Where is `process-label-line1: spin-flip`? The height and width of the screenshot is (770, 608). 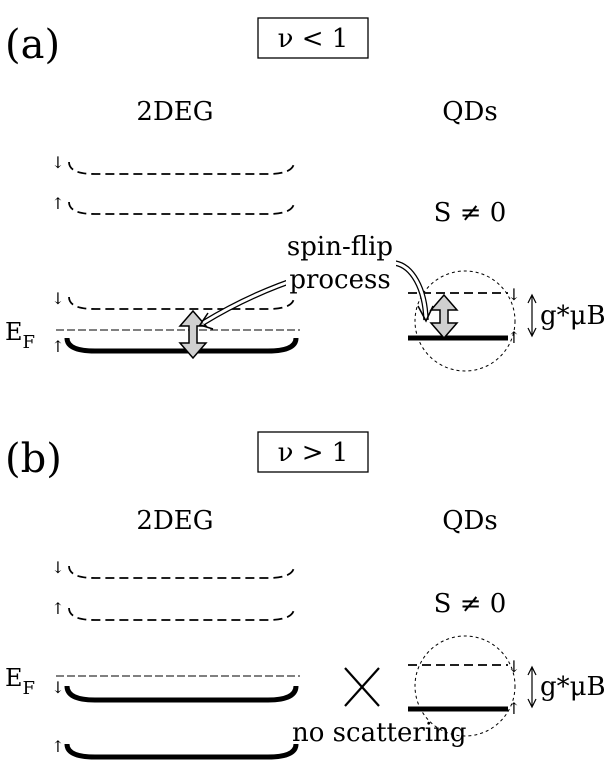 process-label-line1: spin-flip is located at coordinates (340, 247).